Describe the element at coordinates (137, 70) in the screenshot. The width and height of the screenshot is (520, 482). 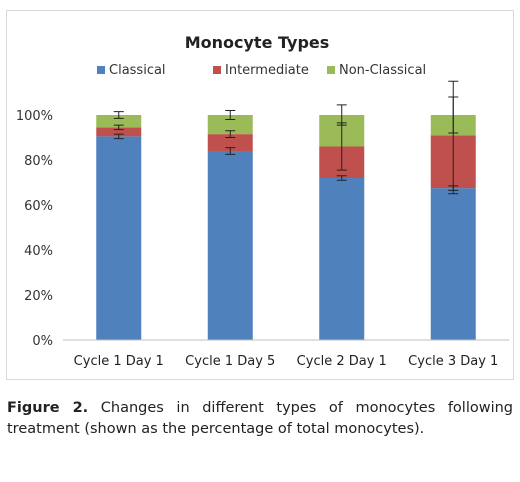
I see `legend-label-classical: Classical` at that location.